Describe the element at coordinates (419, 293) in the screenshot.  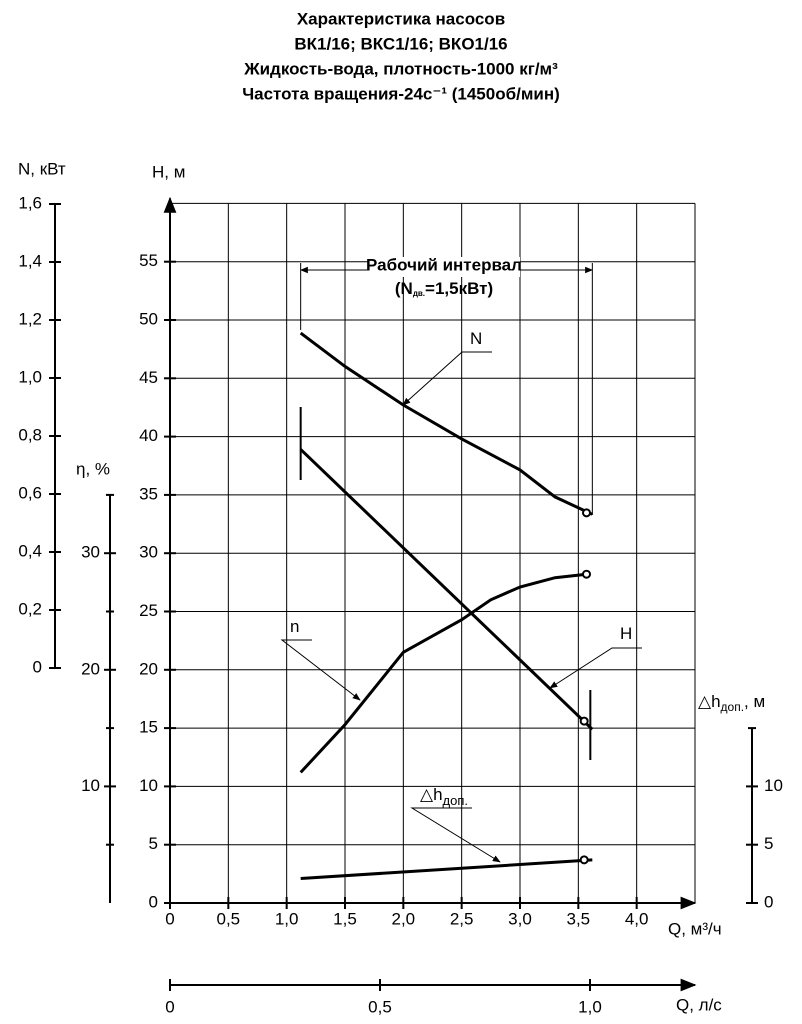
I see `note-sub: дв.` at that location.